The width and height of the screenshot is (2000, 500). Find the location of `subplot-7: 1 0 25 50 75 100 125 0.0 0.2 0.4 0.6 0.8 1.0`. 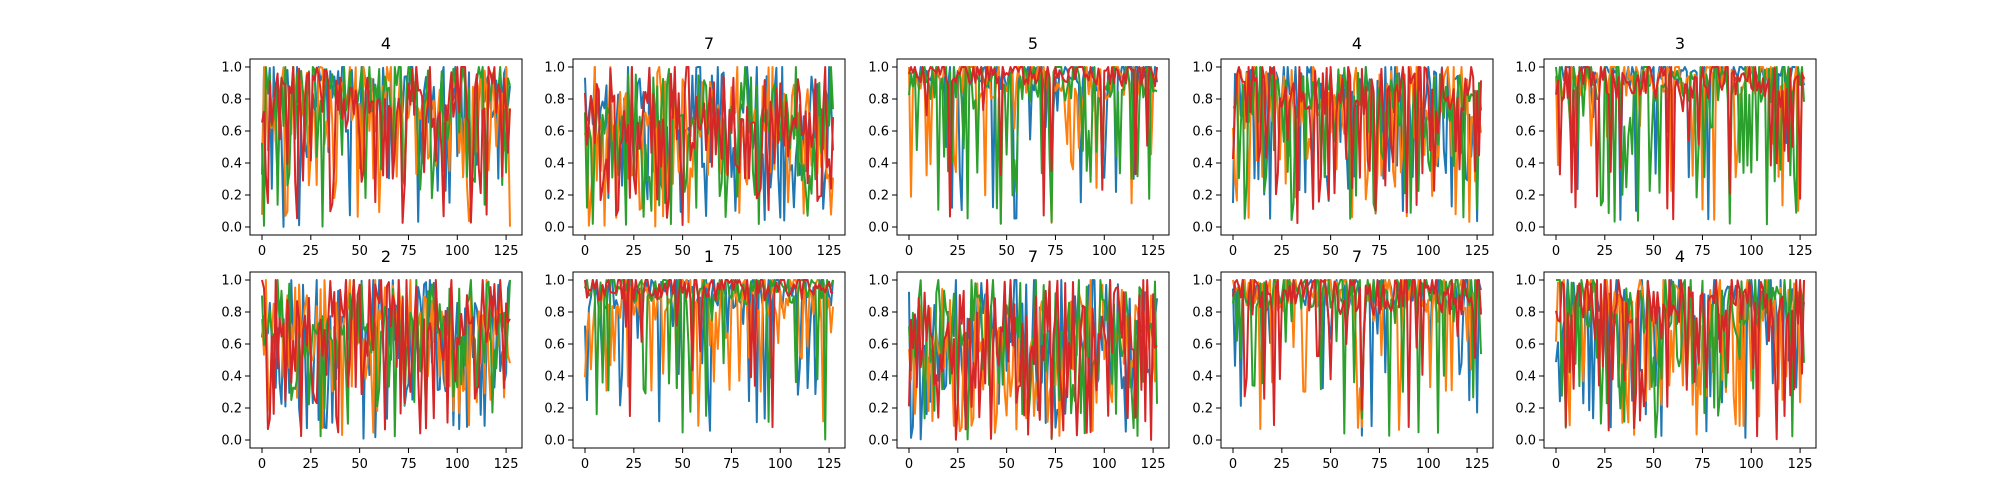

subplot-7: 1 0 25 50 75 100 125 0.0 0.2 0.4 0.6 0.8 1.0 is located at coordinates (695, 359).